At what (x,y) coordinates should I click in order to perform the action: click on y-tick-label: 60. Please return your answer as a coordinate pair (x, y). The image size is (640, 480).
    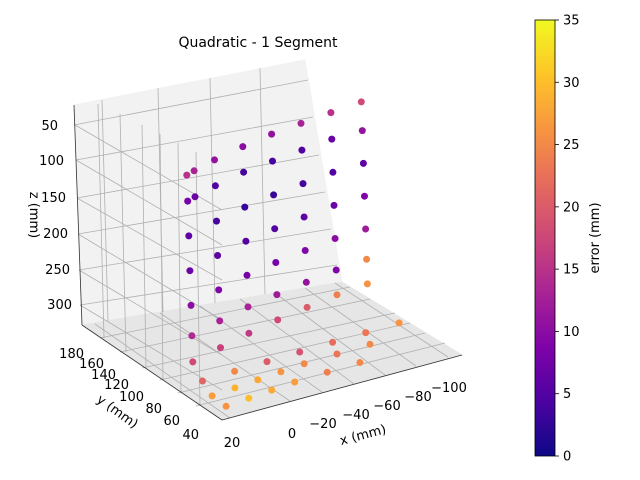
    Looking at the image, I should click on (171, 421).